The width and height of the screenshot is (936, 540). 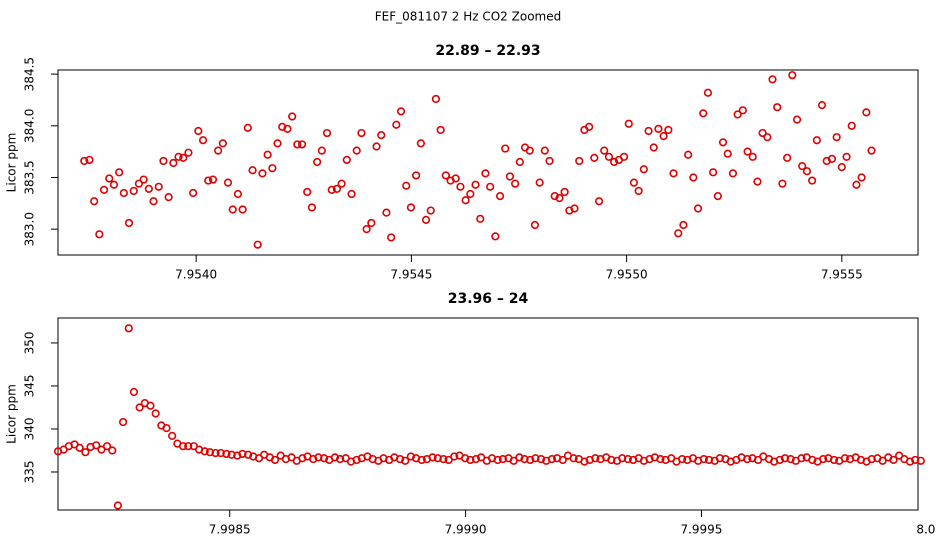 I want to click on y-tick-label: 384.5, so click(x=30, y=74).